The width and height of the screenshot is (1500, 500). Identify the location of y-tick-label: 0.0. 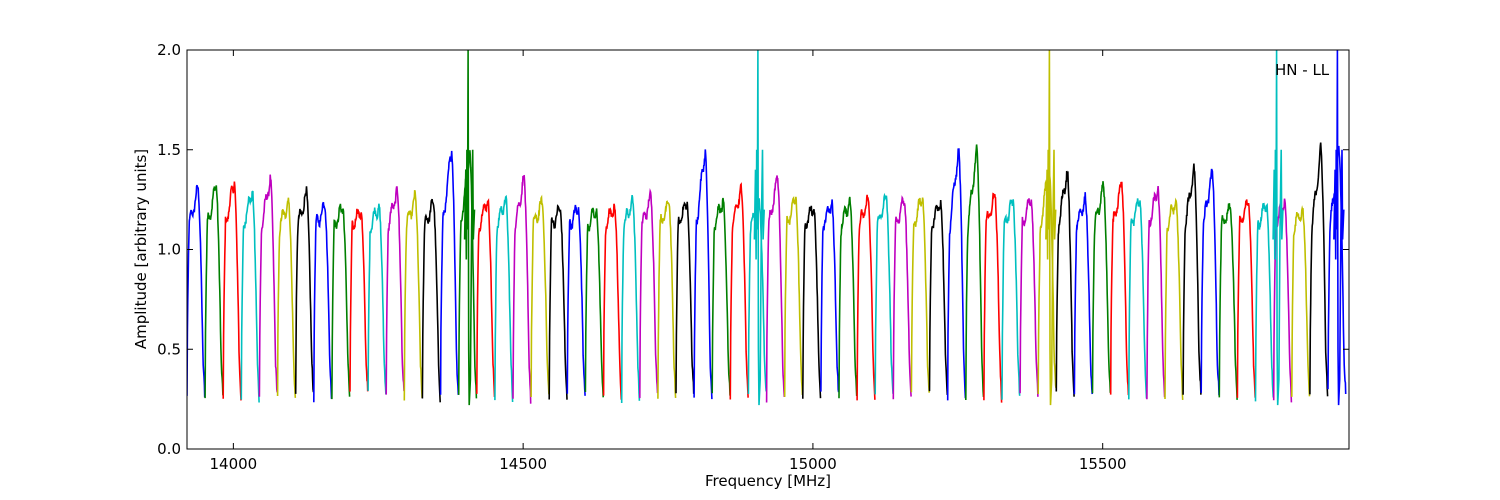
(169, 449).